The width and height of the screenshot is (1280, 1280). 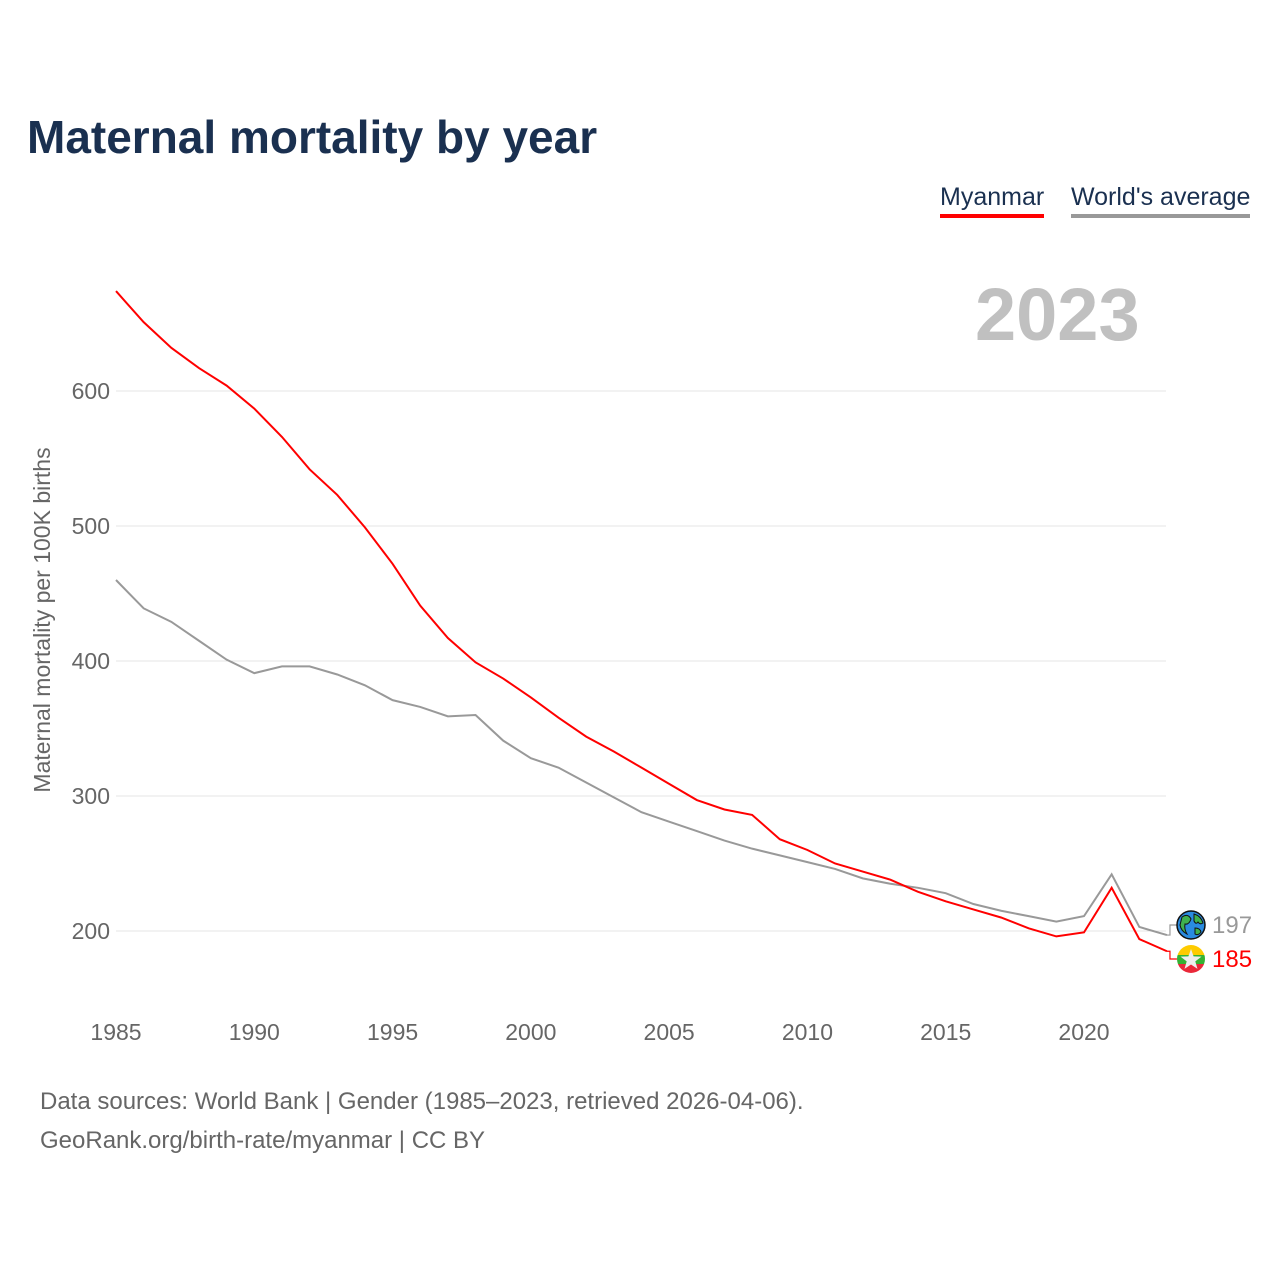 I want to click on x-tick-label: 2015, so click(x=945, y=1032).